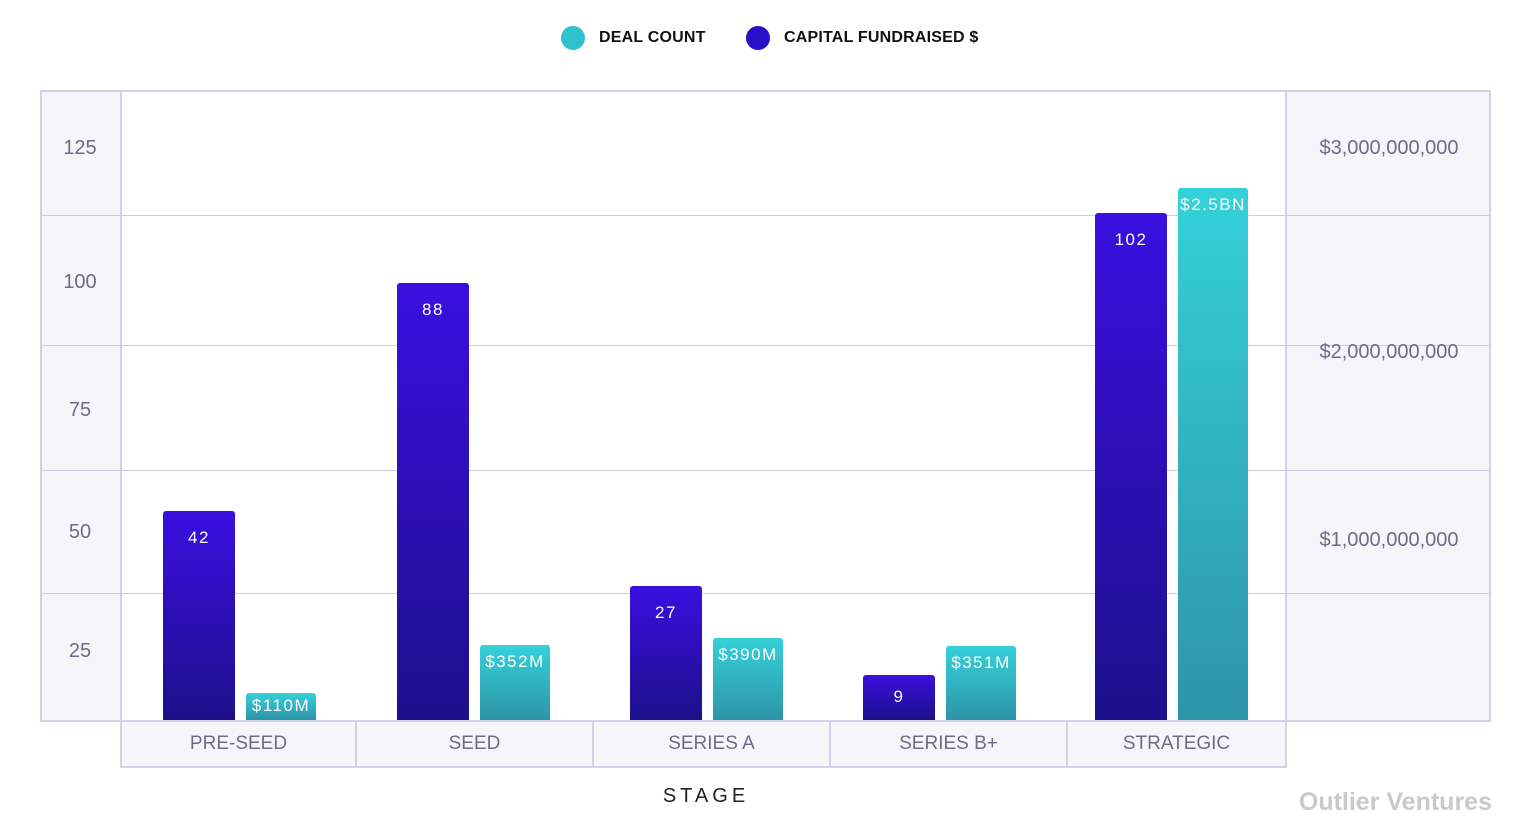 This screenshot has height=832, width=1536. What do you see at coordinates (515, 662) in the screenshot?
I see `bar-value-label: $352M` at bounding box center [515, 662].